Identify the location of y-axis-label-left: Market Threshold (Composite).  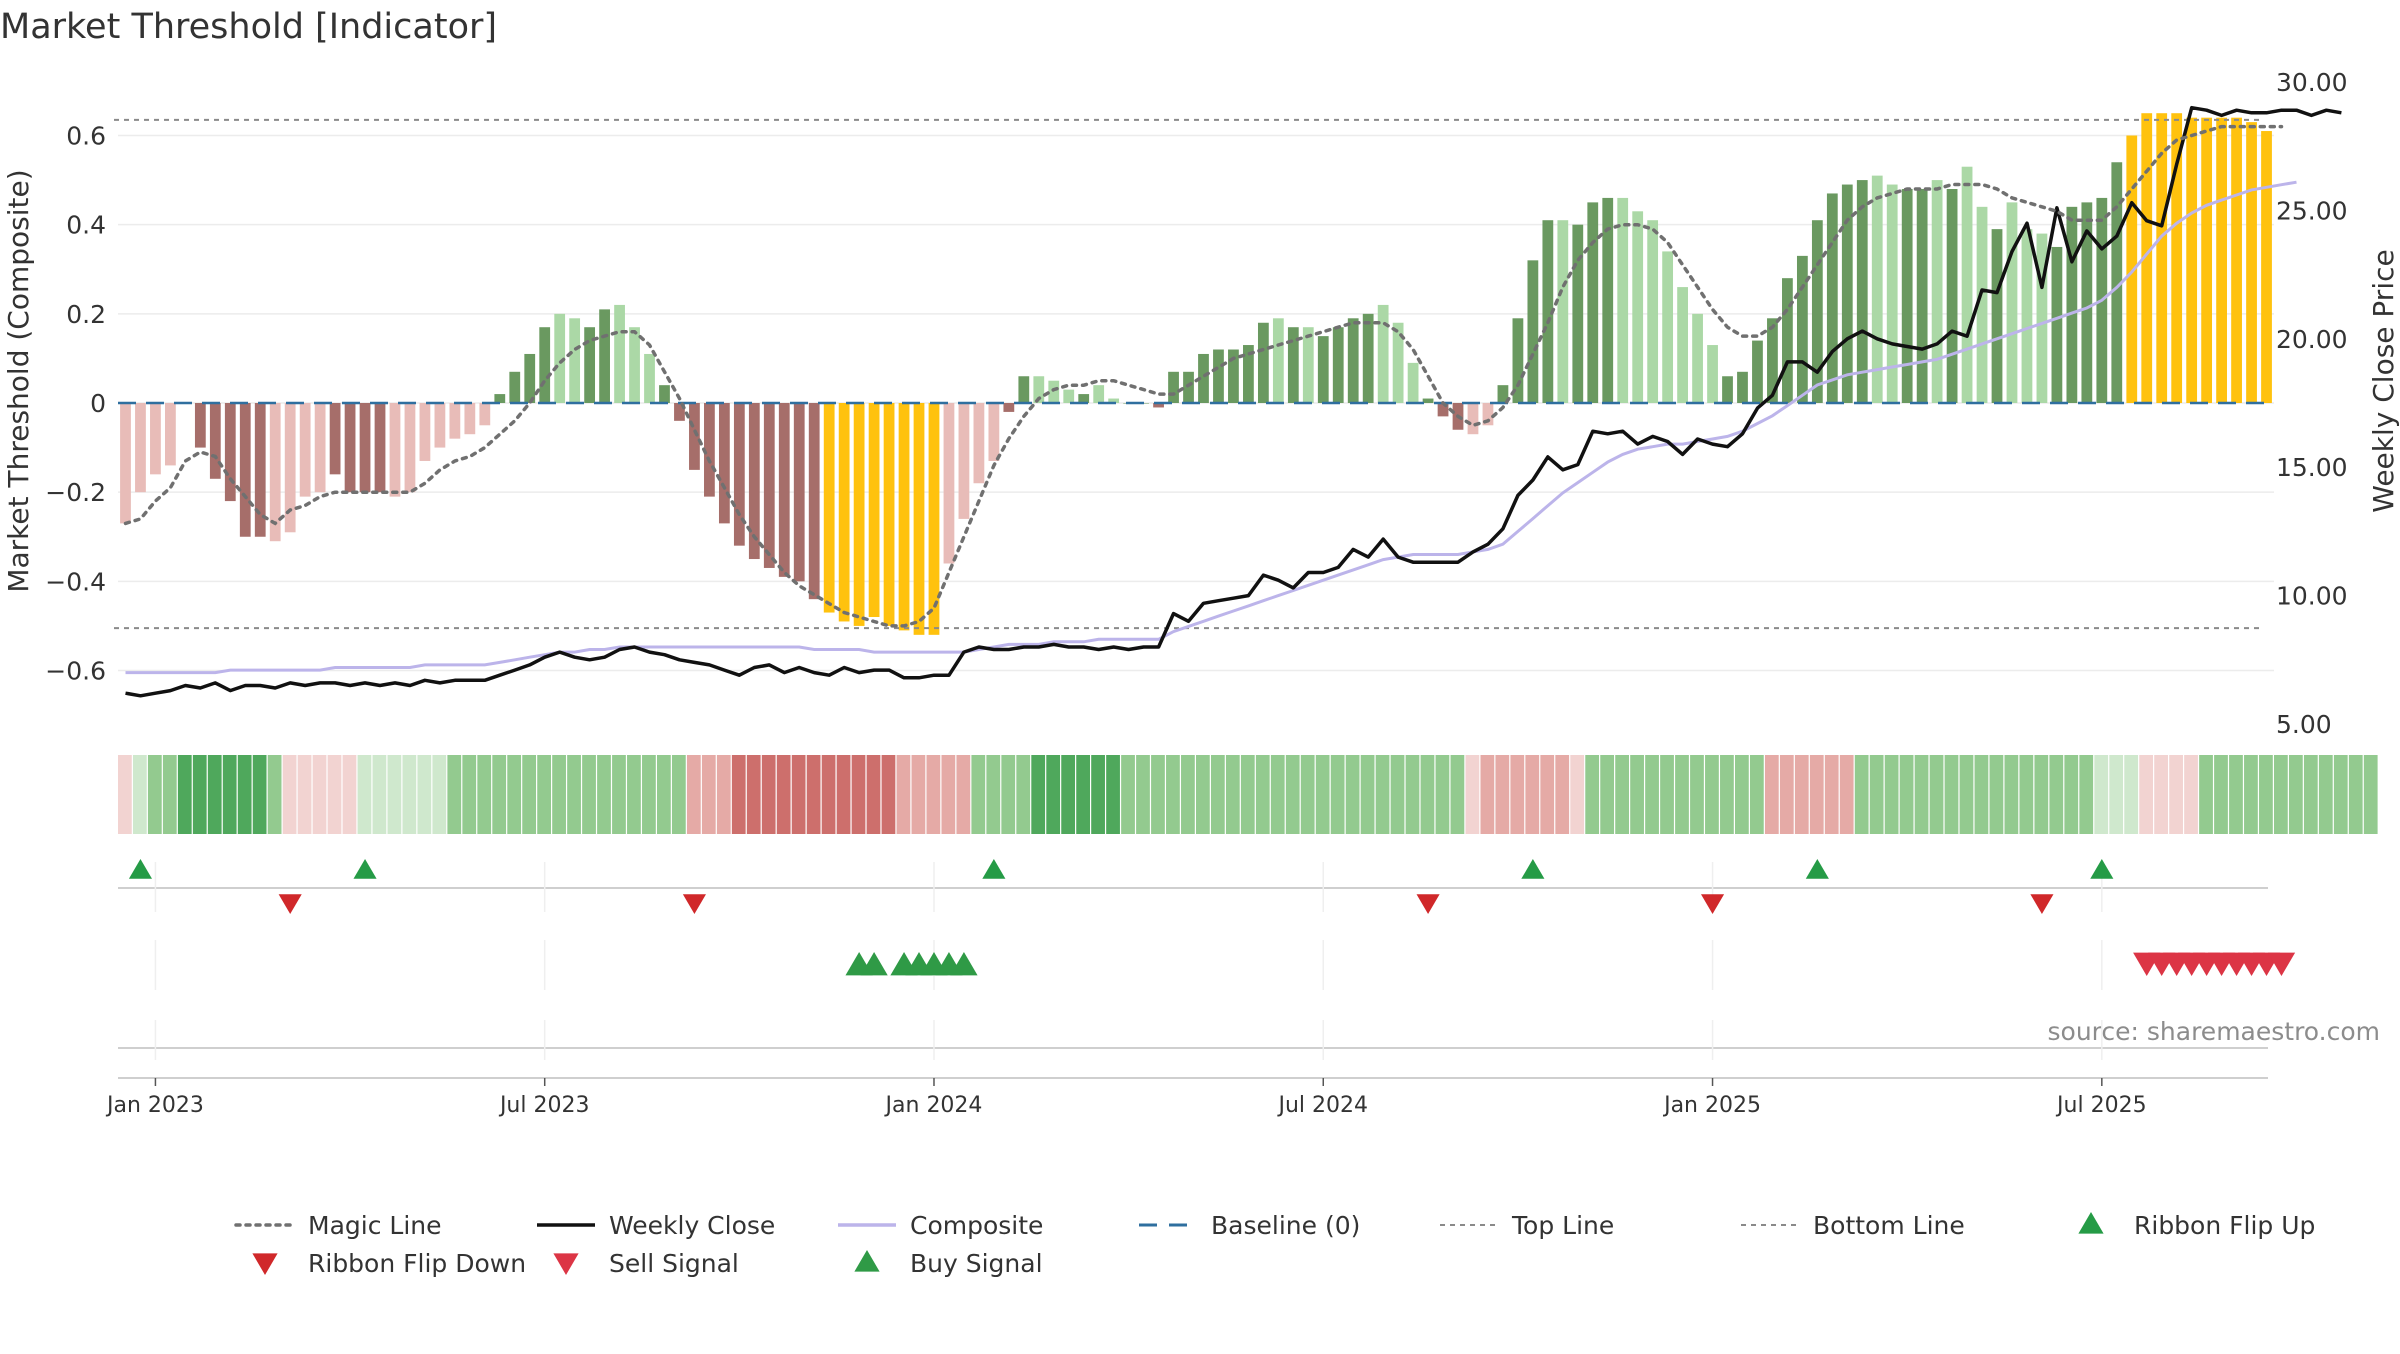
(18, 380).